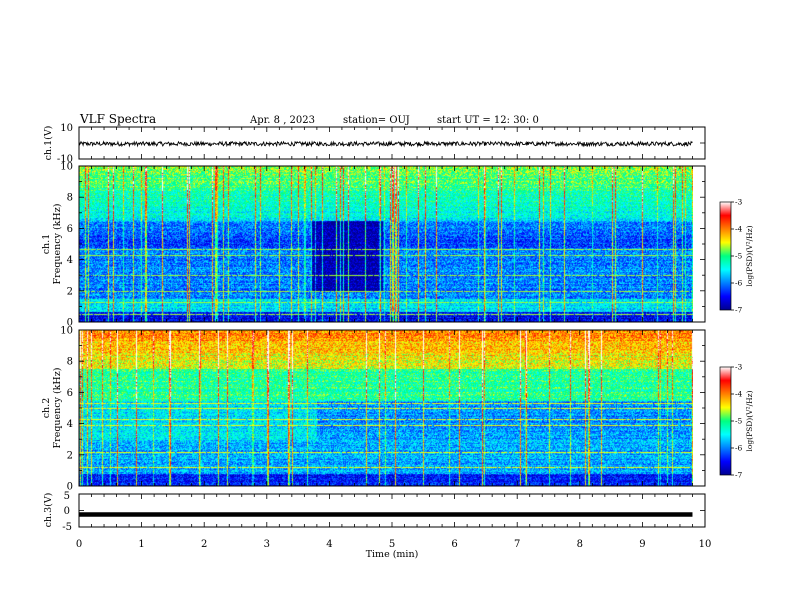  I want to click on figure-title: VLF Spectra, so click(117, 119).